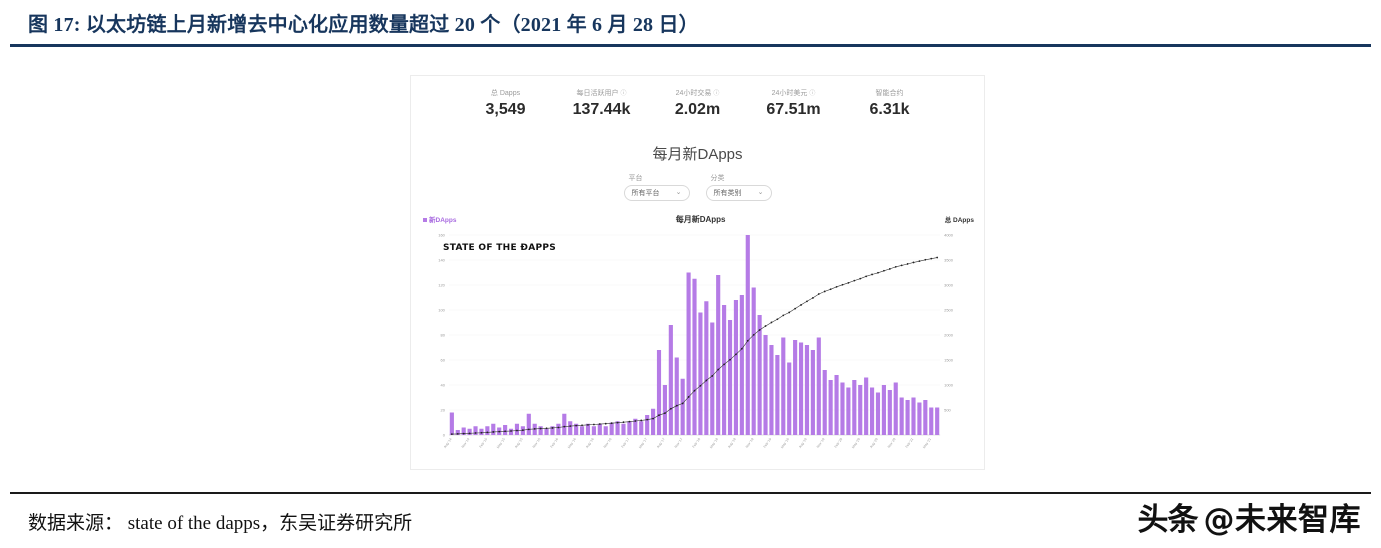 The width and height of the screenshot is (1381, 548). What do you see at coordinates (484, 443) in the screenshot?
I see `svg-text: Feb '15` at bounding box center [484, 443].